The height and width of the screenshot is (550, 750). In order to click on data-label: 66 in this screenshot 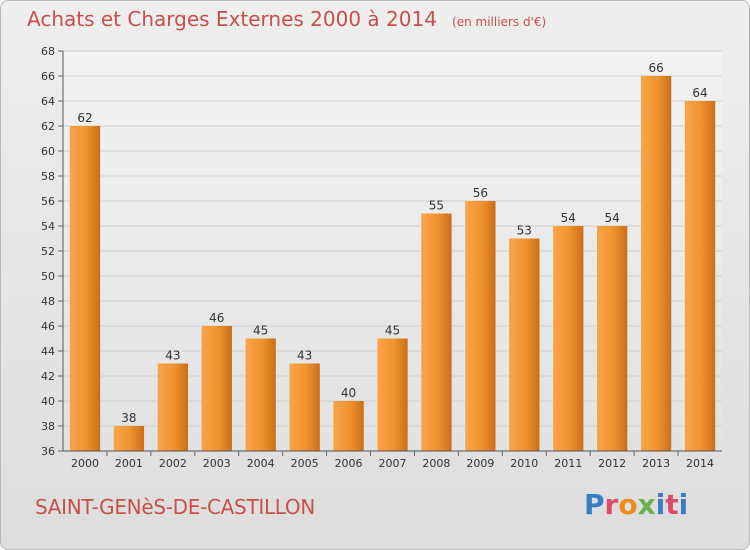, I will do `click(655, 68)`.